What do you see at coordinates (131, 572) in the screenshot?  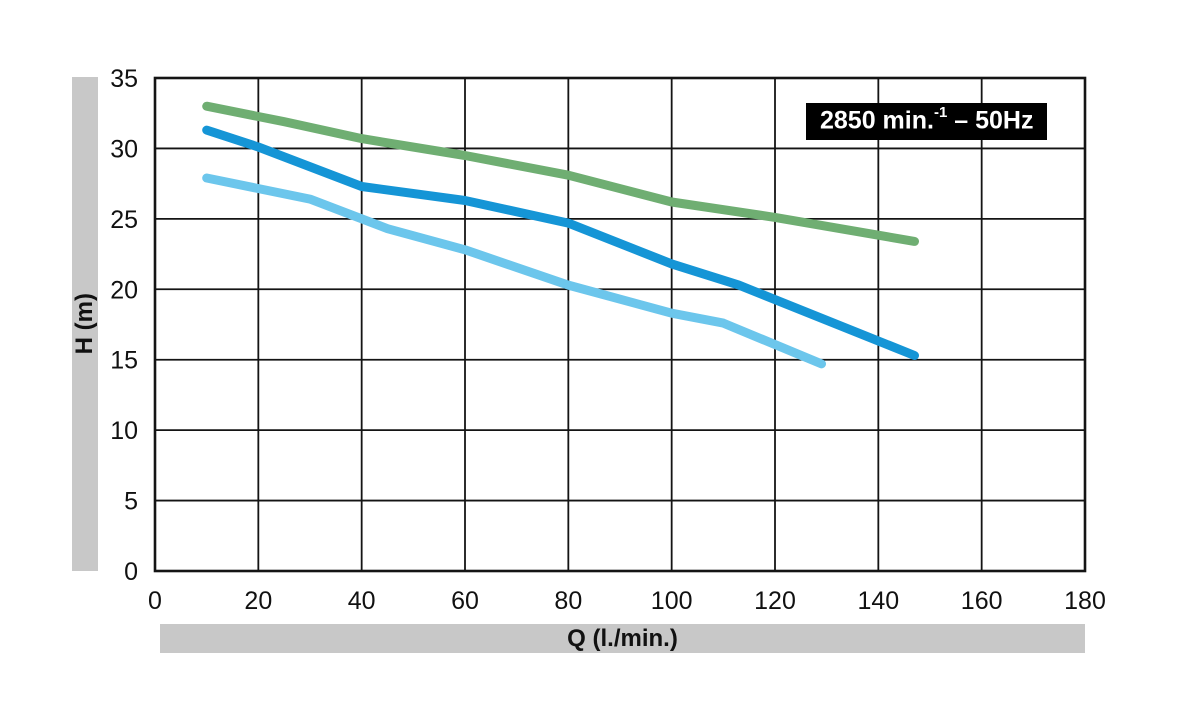 I see `y-tick-label: 0` at bounding box center [131, 572].